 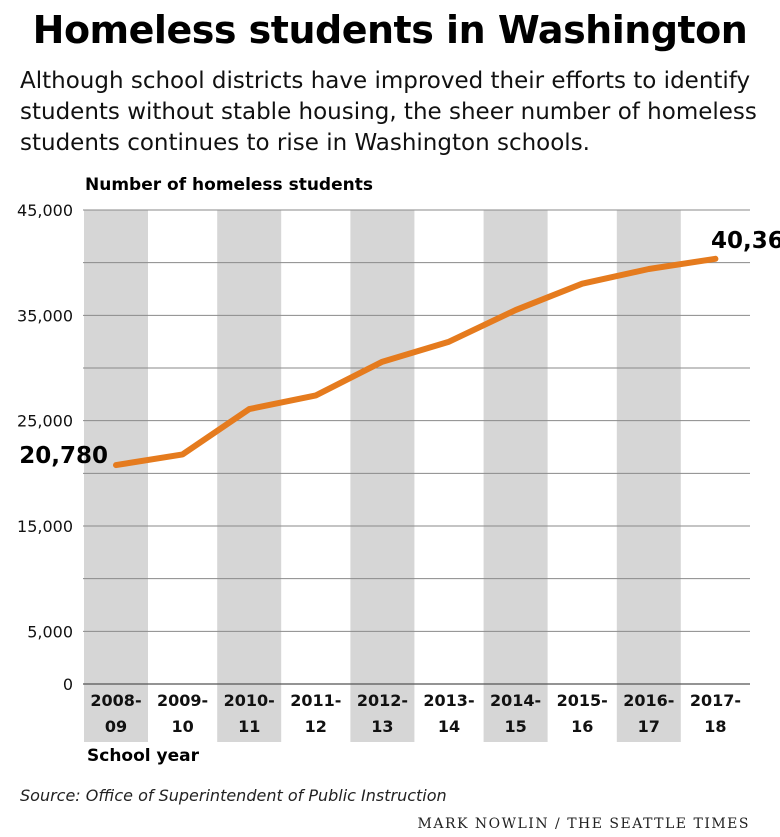 I want to click on x-tick-label-line: 2011-, so click(x=315, y=700).